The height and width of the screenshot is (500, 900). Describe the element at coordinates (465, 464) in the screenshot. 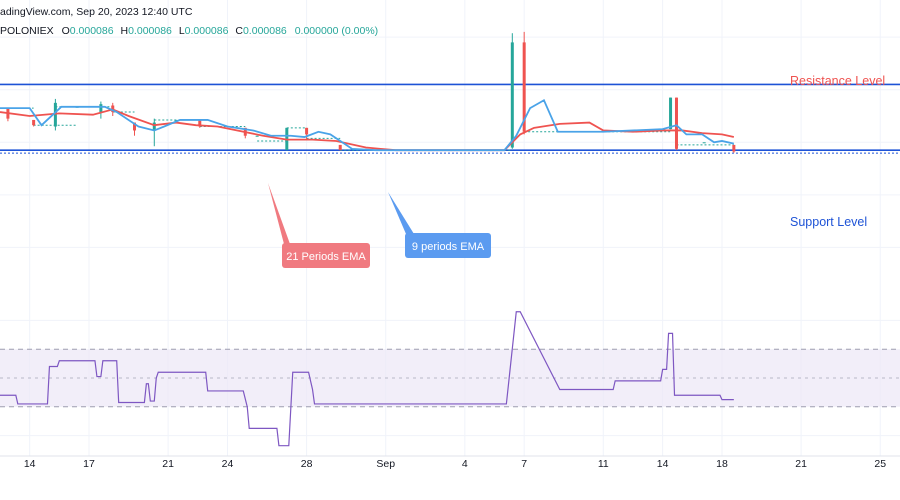

I see `x-tick-label: 4` at that location.